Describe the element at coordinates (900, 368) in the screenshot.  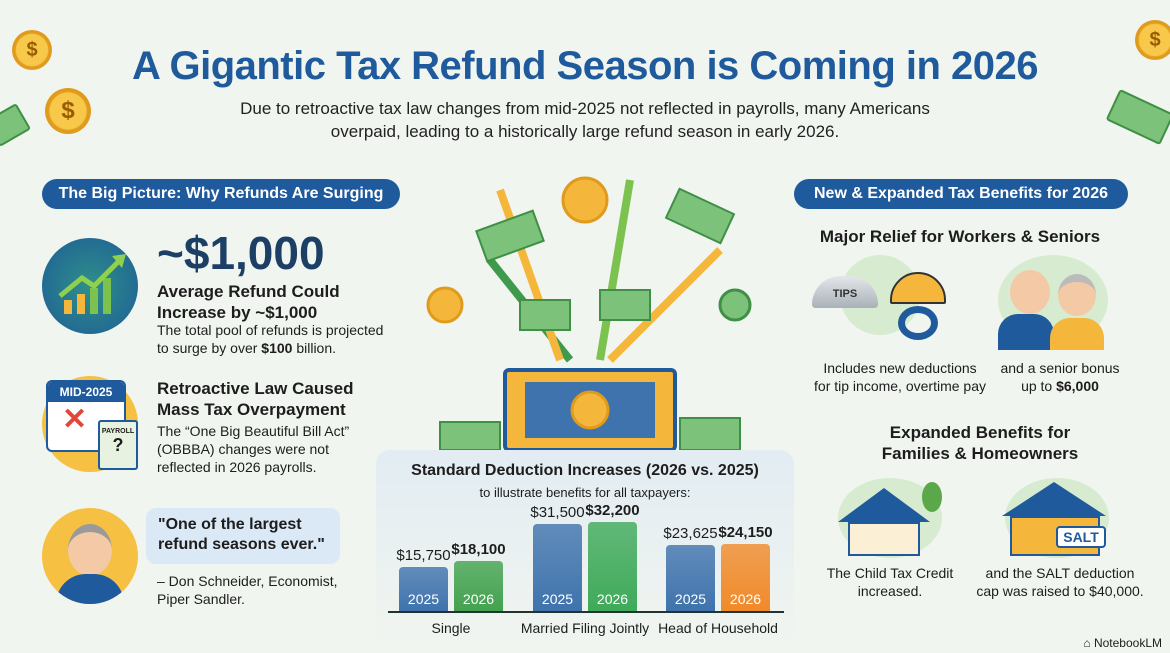
I see `text-line: Includes new deductions` at that location.